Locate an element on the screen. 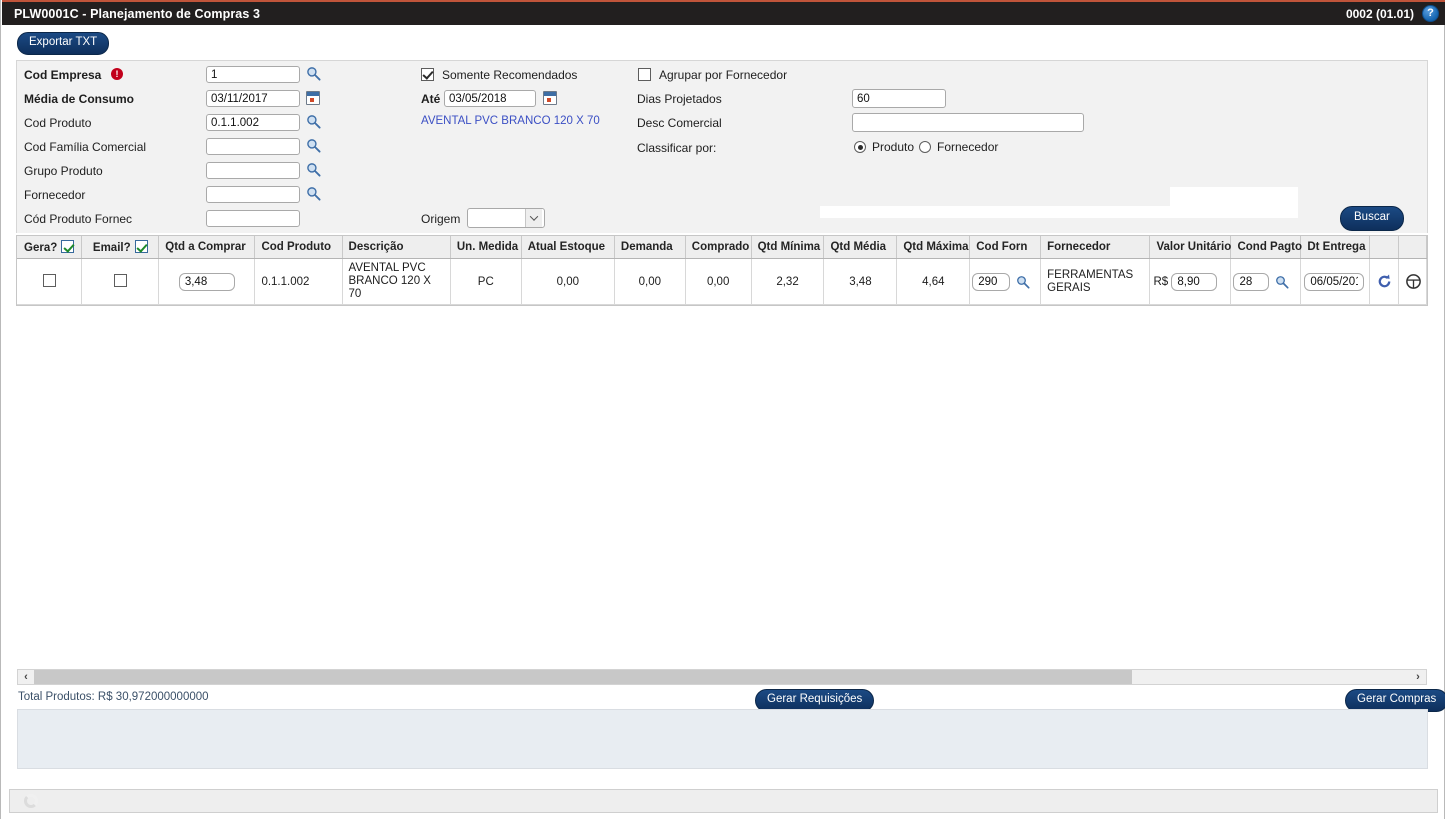 The height and width of the screenshot is (819, 1445). produto-descricao-link: AVENTAL PVC BRANCO 120 X 70 is located at coordinates (510, 121).